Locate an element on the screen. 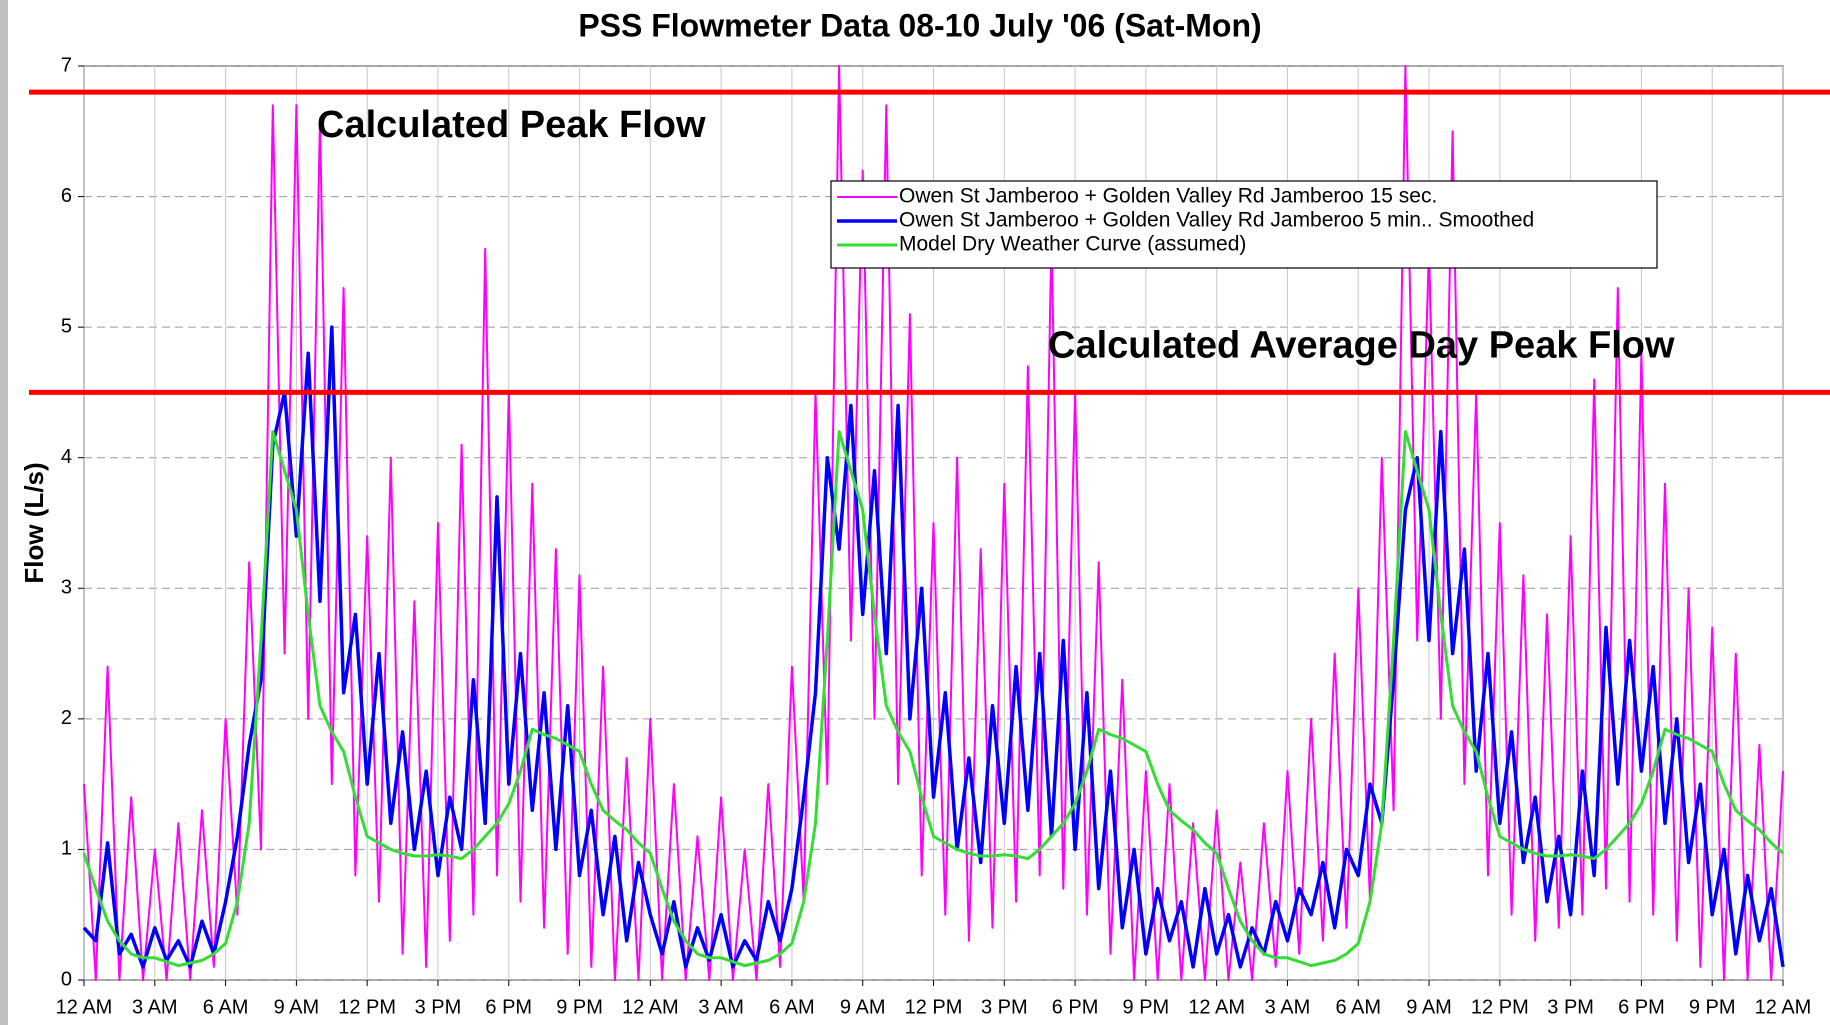 The height and width of the screenshot is (1025, 1830). y-tick-label: 3 is located at coordinates (66, 588).